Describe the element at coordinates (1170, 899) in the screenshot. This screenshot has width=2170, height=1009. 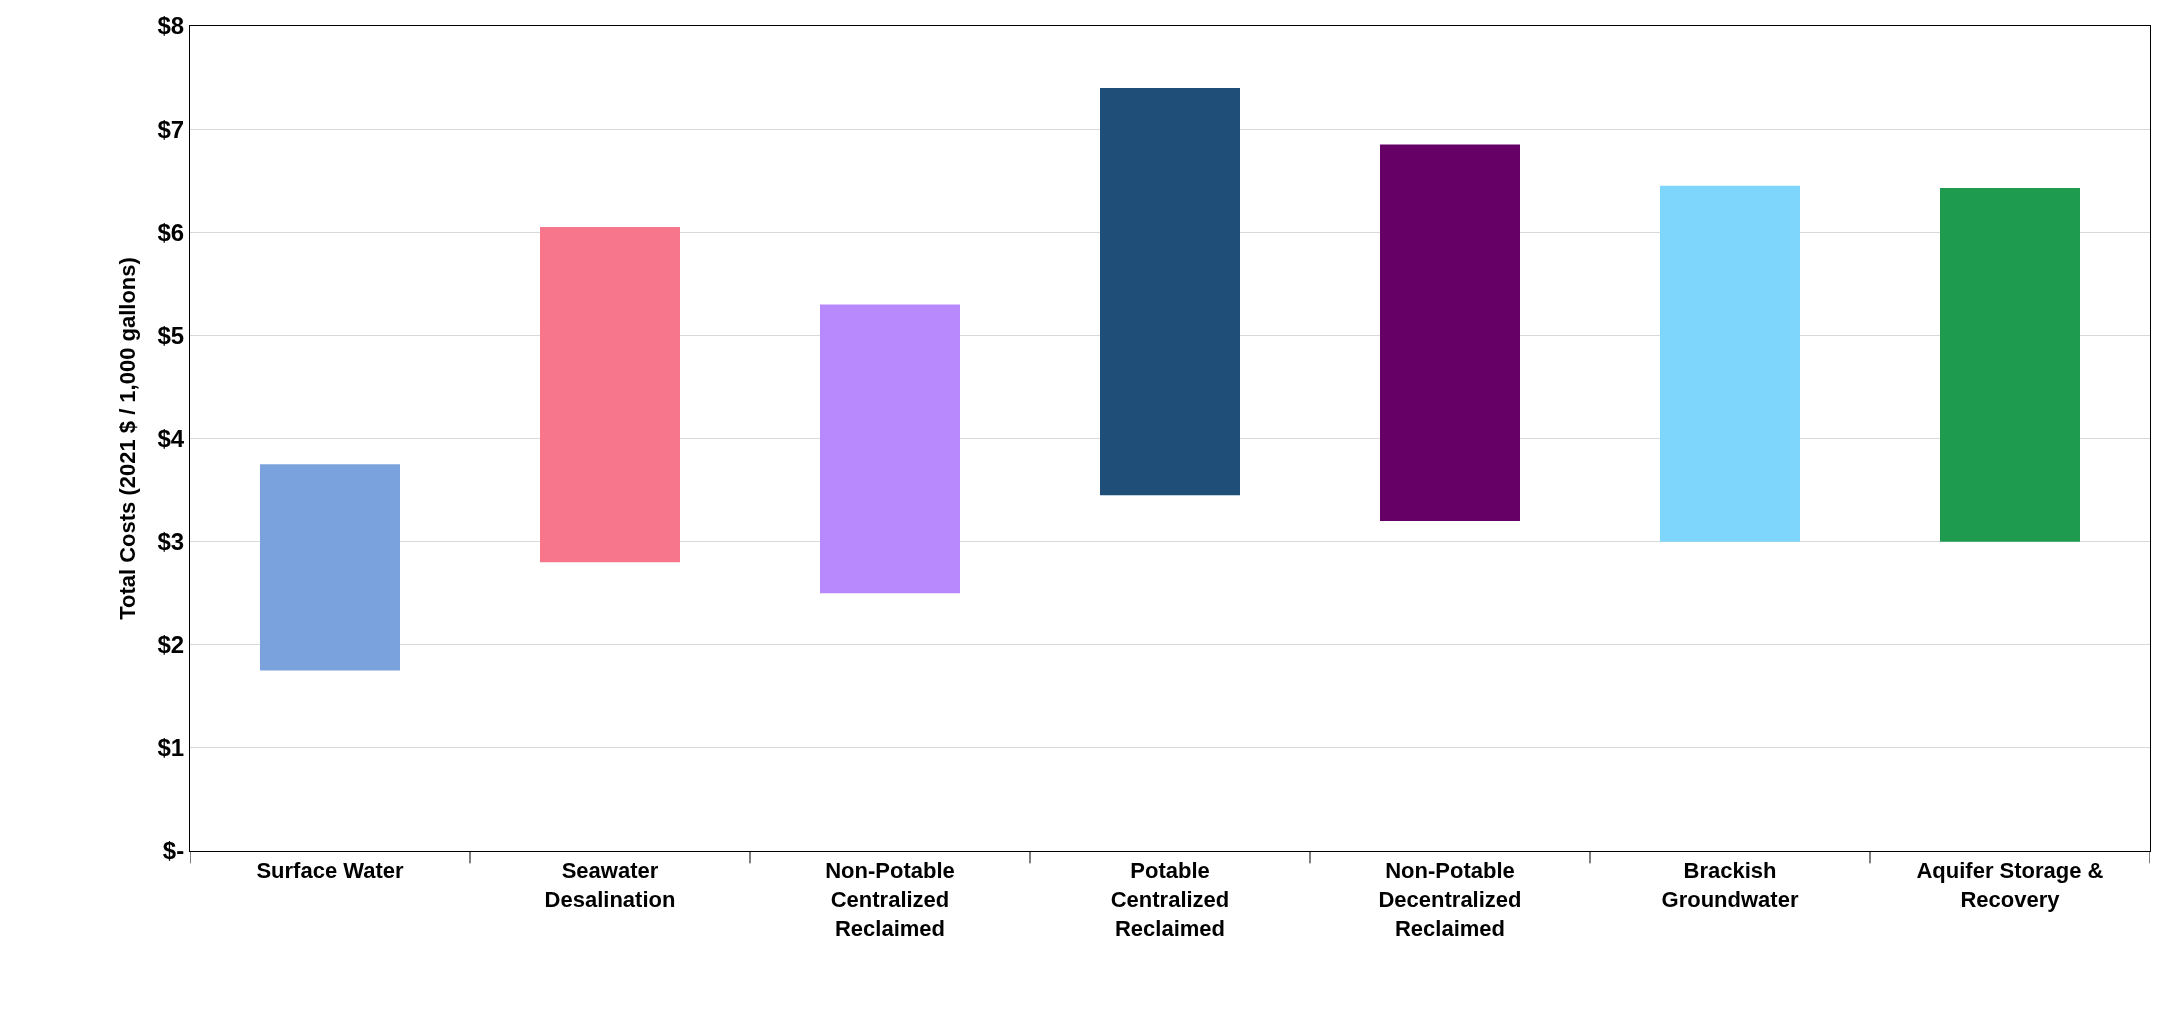
I see `x-tick-label: Potable Centralized Reclaimed` at that location.